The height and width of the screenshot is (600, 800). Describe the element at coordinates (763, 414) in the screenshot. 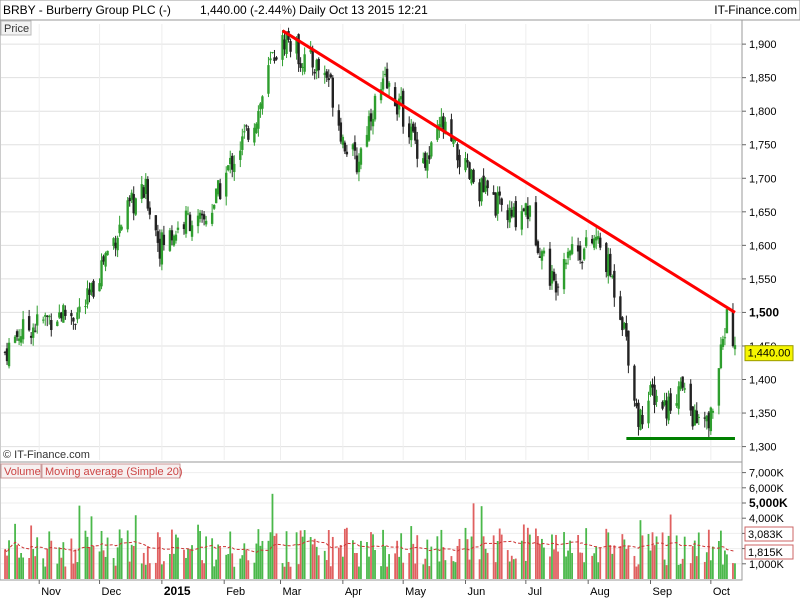

I see `price-tick-label: 1,350` at that location.